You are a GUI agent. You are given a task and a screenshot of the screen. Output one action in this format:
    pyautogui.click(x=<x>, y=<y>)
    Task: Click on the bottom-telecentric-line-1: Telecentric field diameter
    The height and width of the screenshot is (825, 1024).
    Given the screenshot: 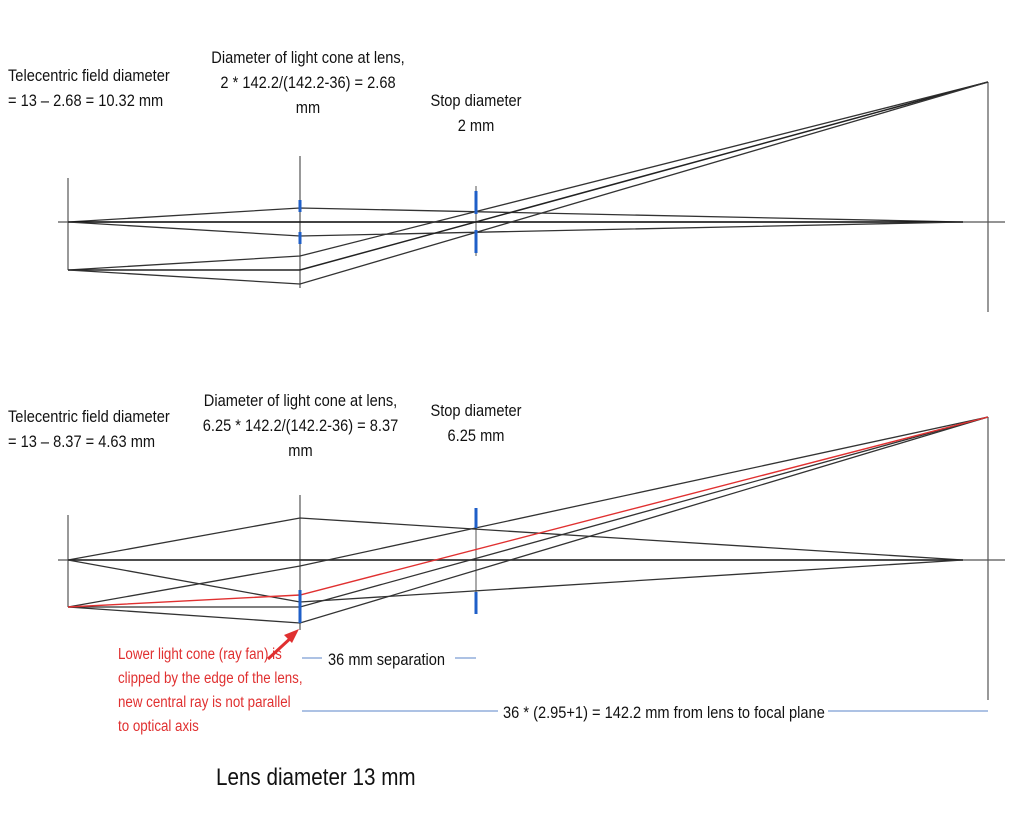 What is the action you would take?
    pyautogui.click(x=89, y=416)
    